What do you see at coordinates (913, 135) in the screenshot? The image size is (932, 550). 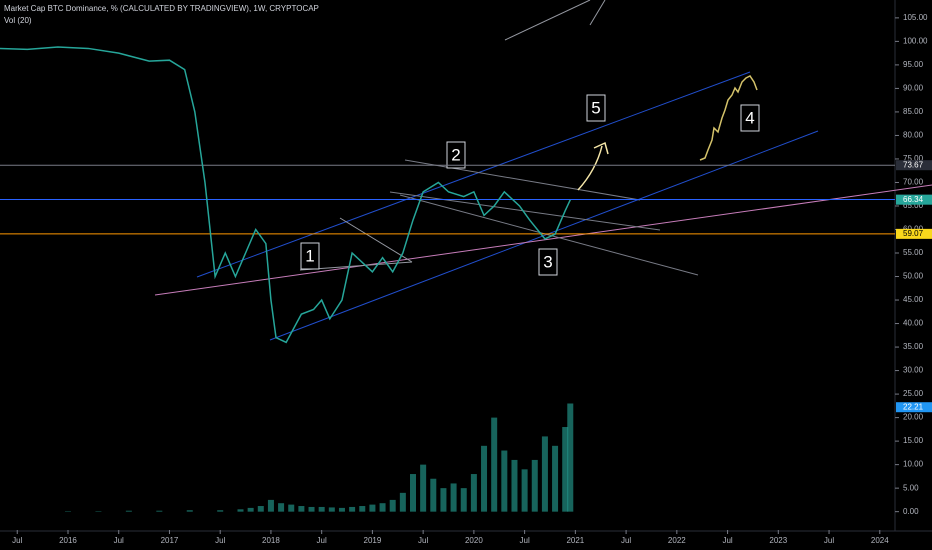 I see `y-tick-label: 80.00` at bounding box center [913, 135].